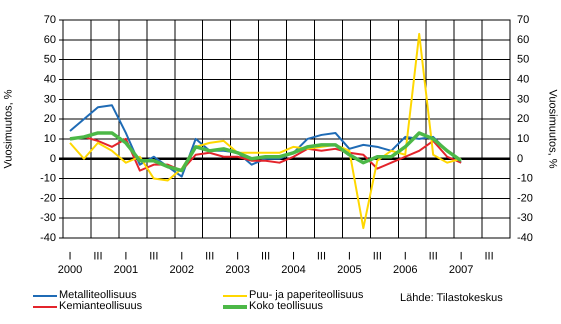 This screenshot has height=324, width=561. Describe the element at coordinates (523, 60) in the screenshot. I see `y2-tick-label: 50` at that location.